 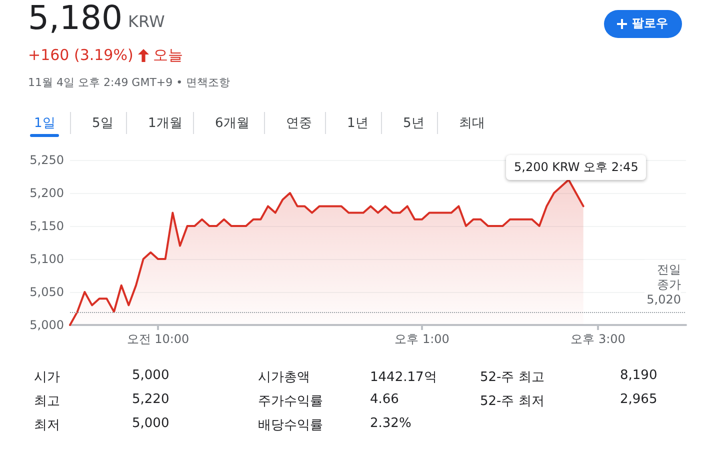 What do you see at coordinates (663, 284) in the screenshot?
I see `ref-line-label: 전일 종가 5,020` at bounding box center [663, 284].